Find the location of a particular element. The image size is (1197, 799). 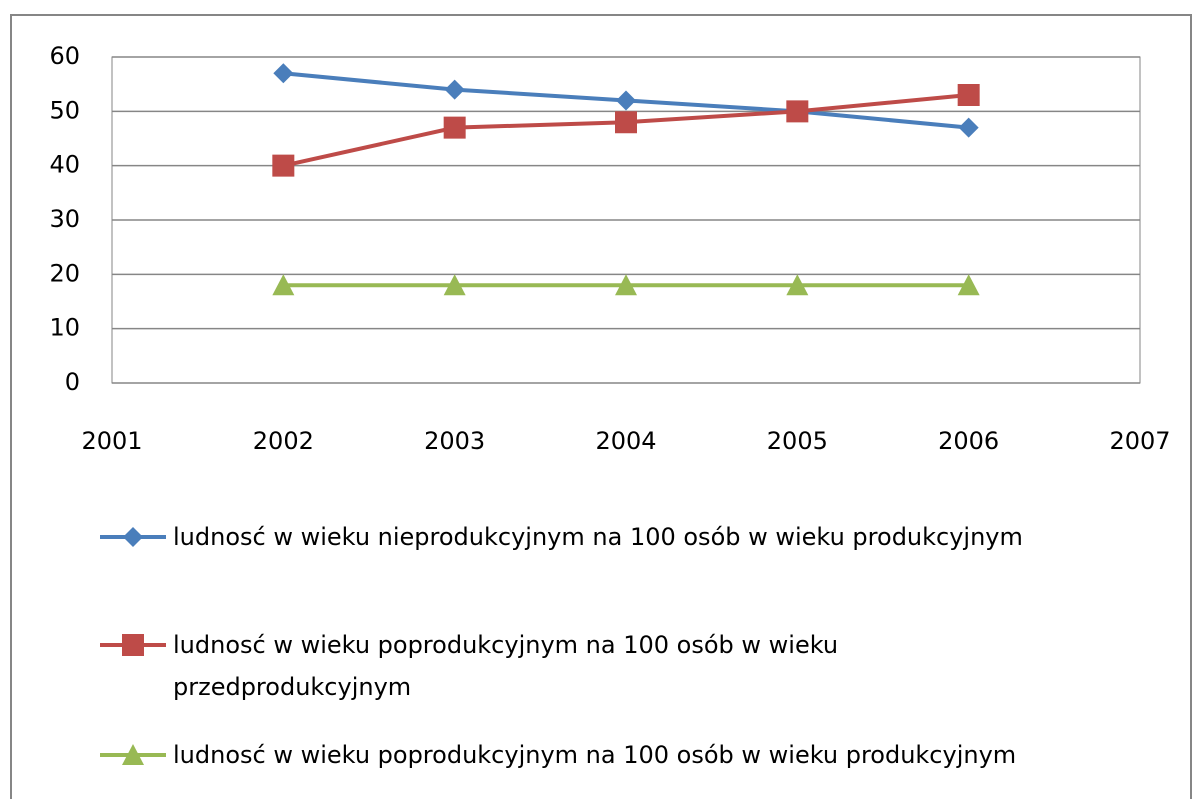

y-tick-label: 50 is located at coordinates (64, 110).